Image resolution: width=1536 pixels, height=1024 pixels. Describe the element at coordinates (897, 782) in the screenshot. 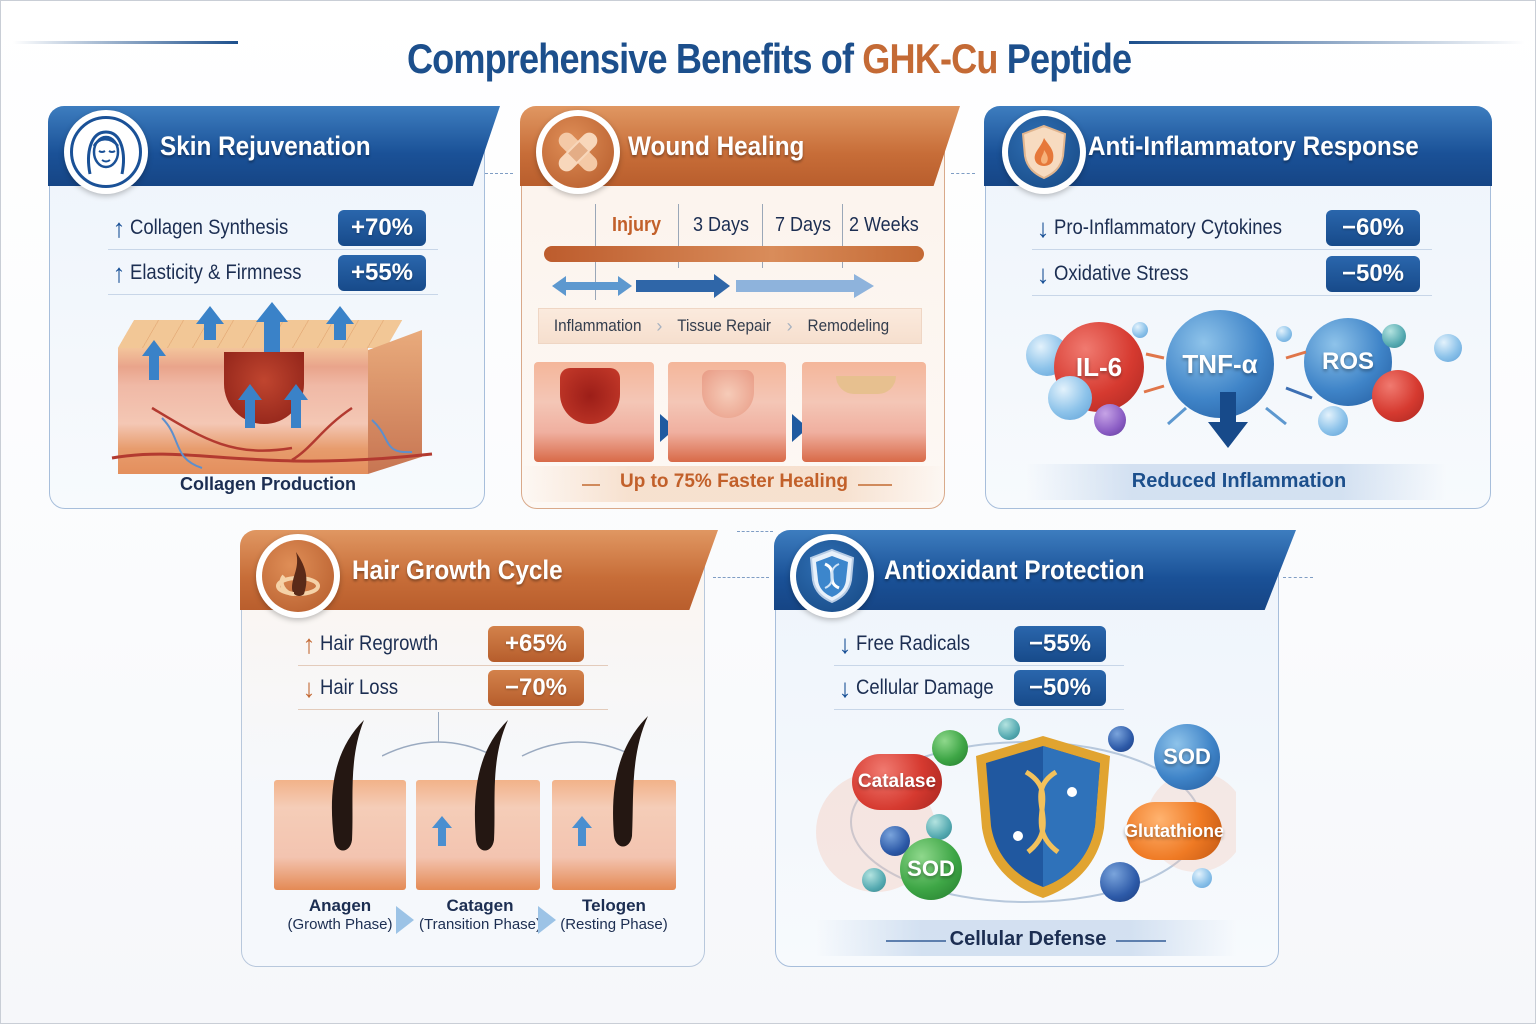

I see `molecule-catalase: Catalase` at that location.